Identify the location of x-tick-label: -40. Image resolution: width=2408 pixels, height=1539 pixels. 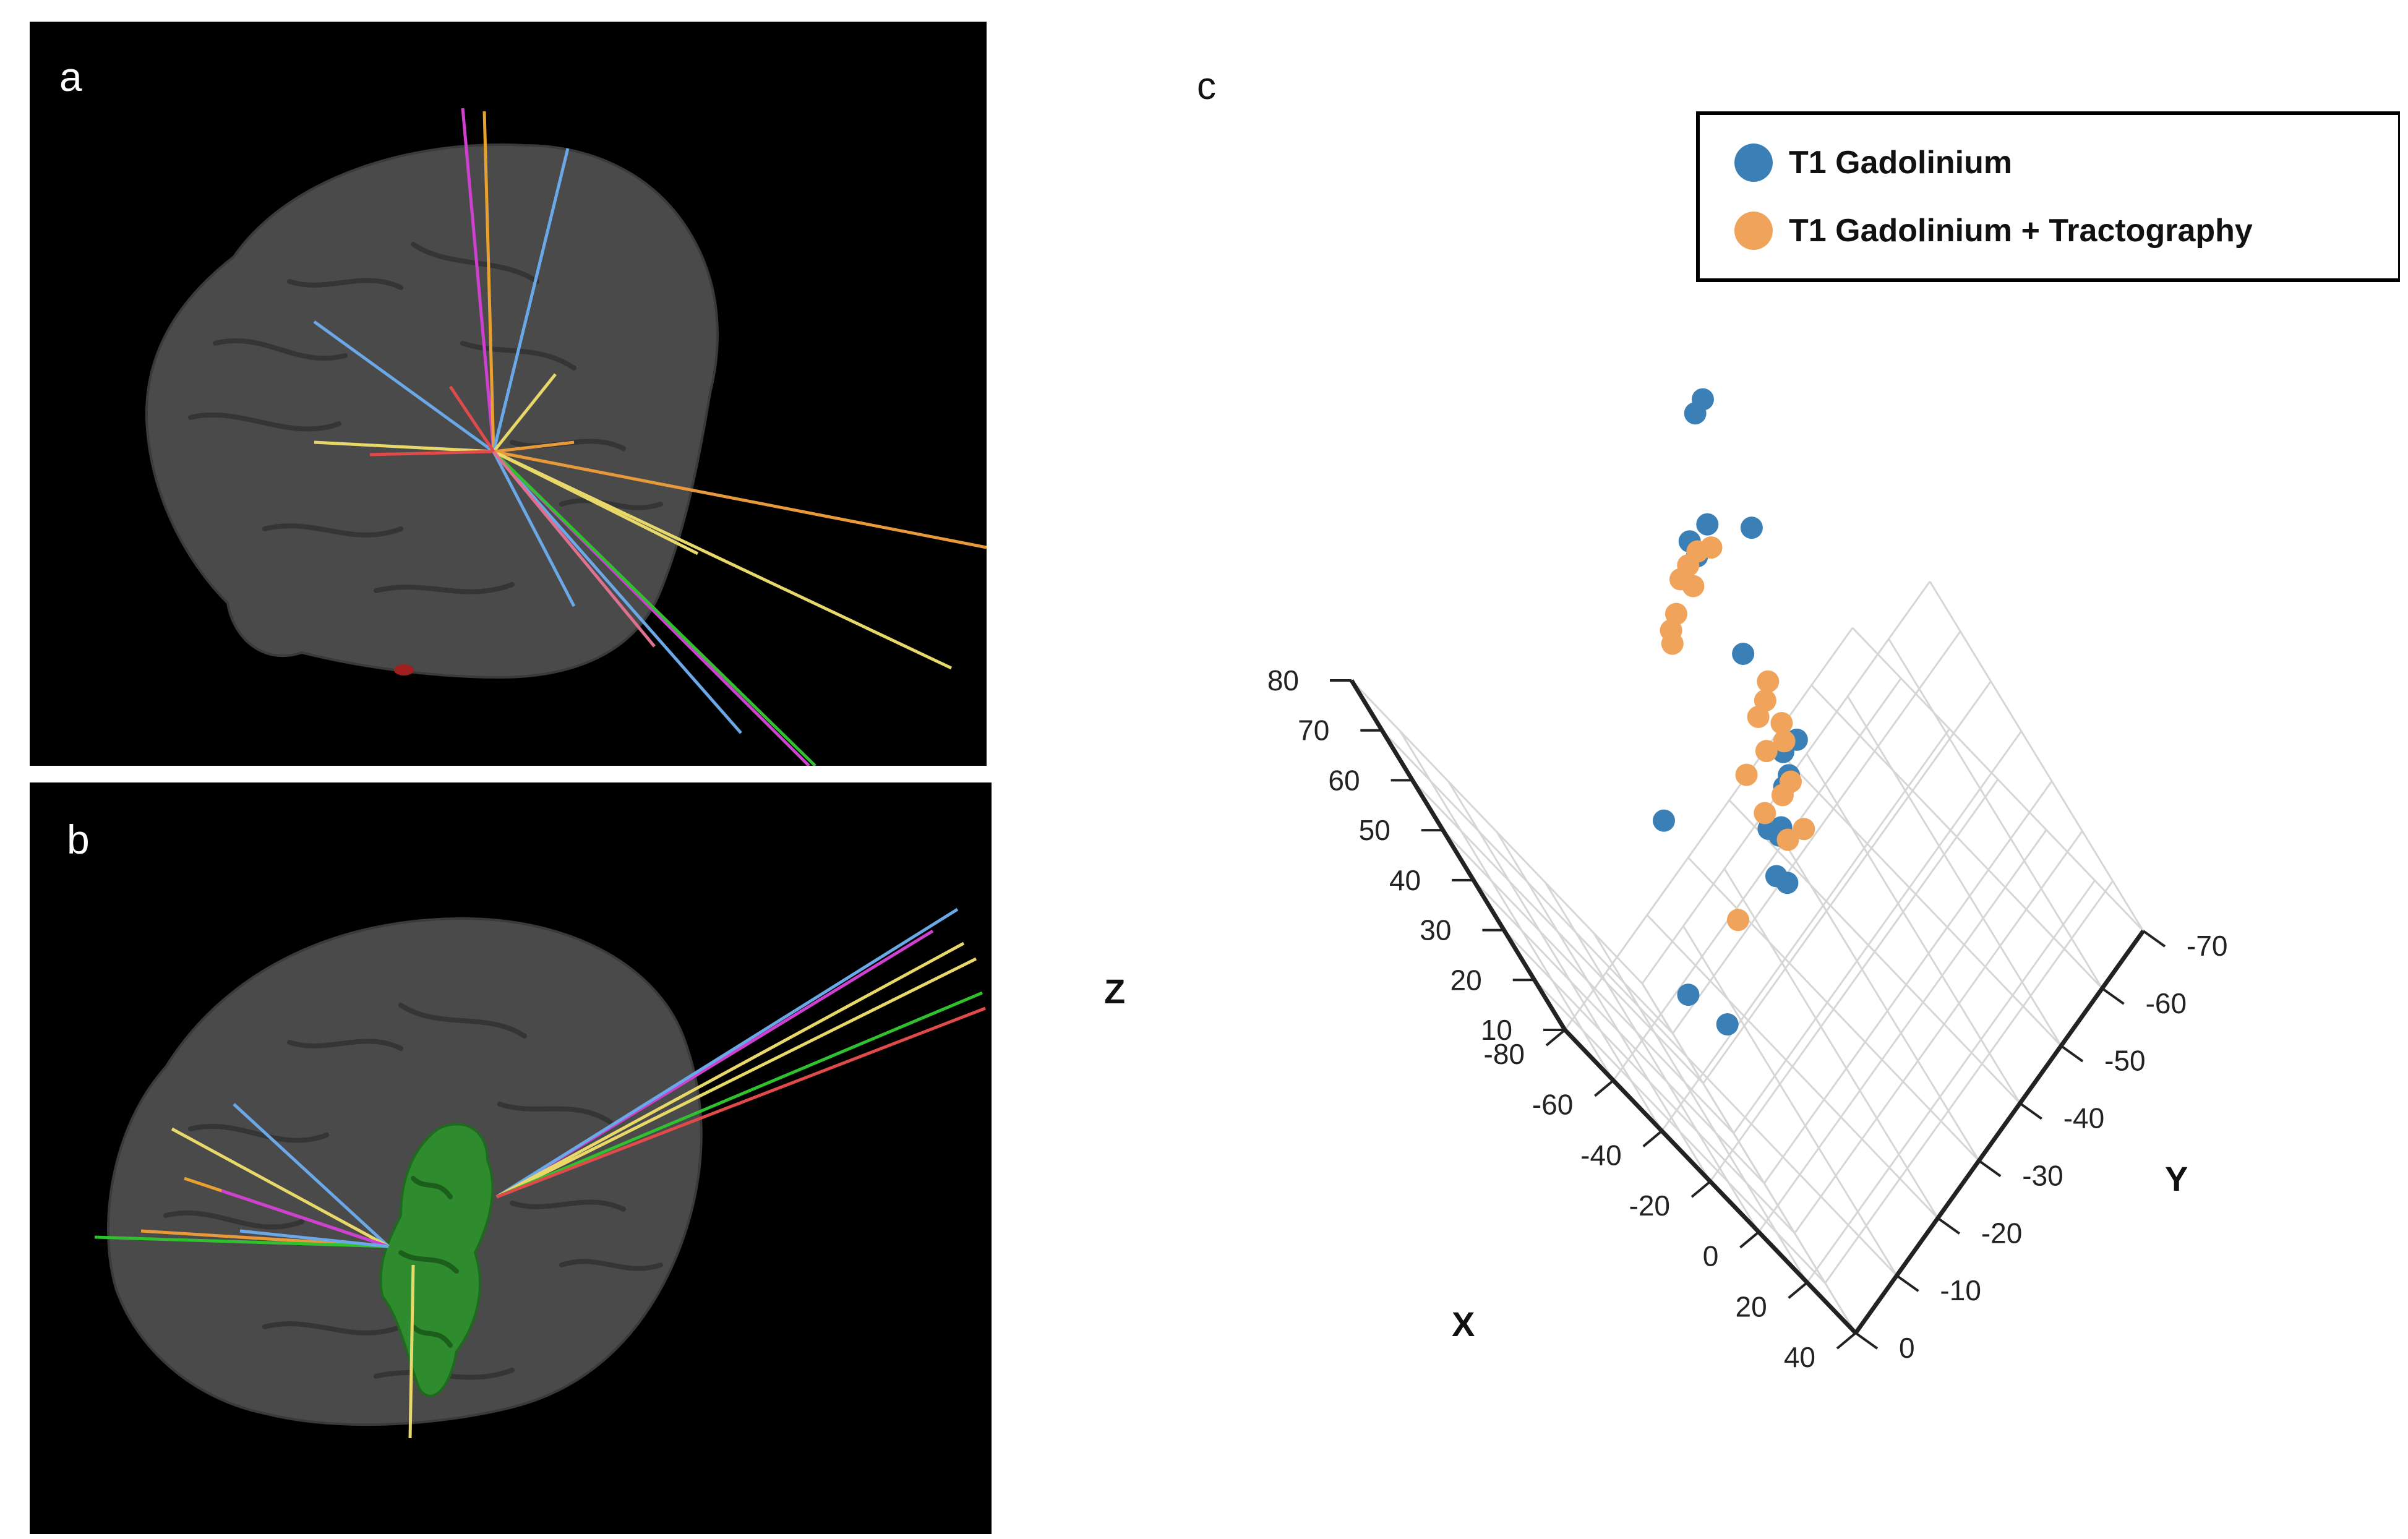
(1600, 1155).